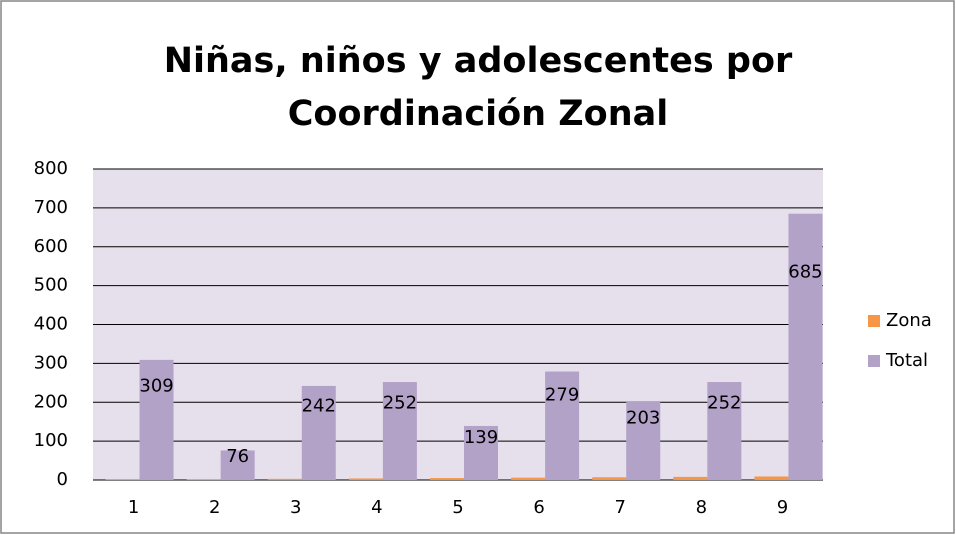 The height and width of the screenshot is (535, 956). What do you see at coordinates (51, 324) in the screenshot?
I see `y-tick-label: 400` at bounding box center [51, 324].